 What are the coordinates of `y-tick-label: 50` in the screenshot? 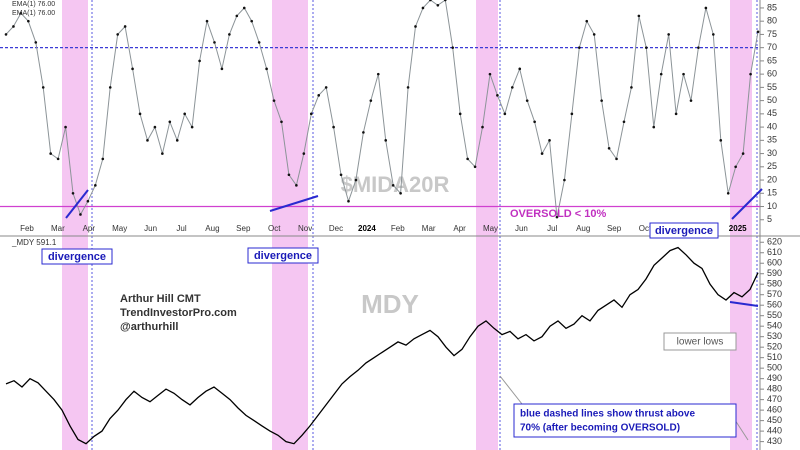 It's located at (772, 100).